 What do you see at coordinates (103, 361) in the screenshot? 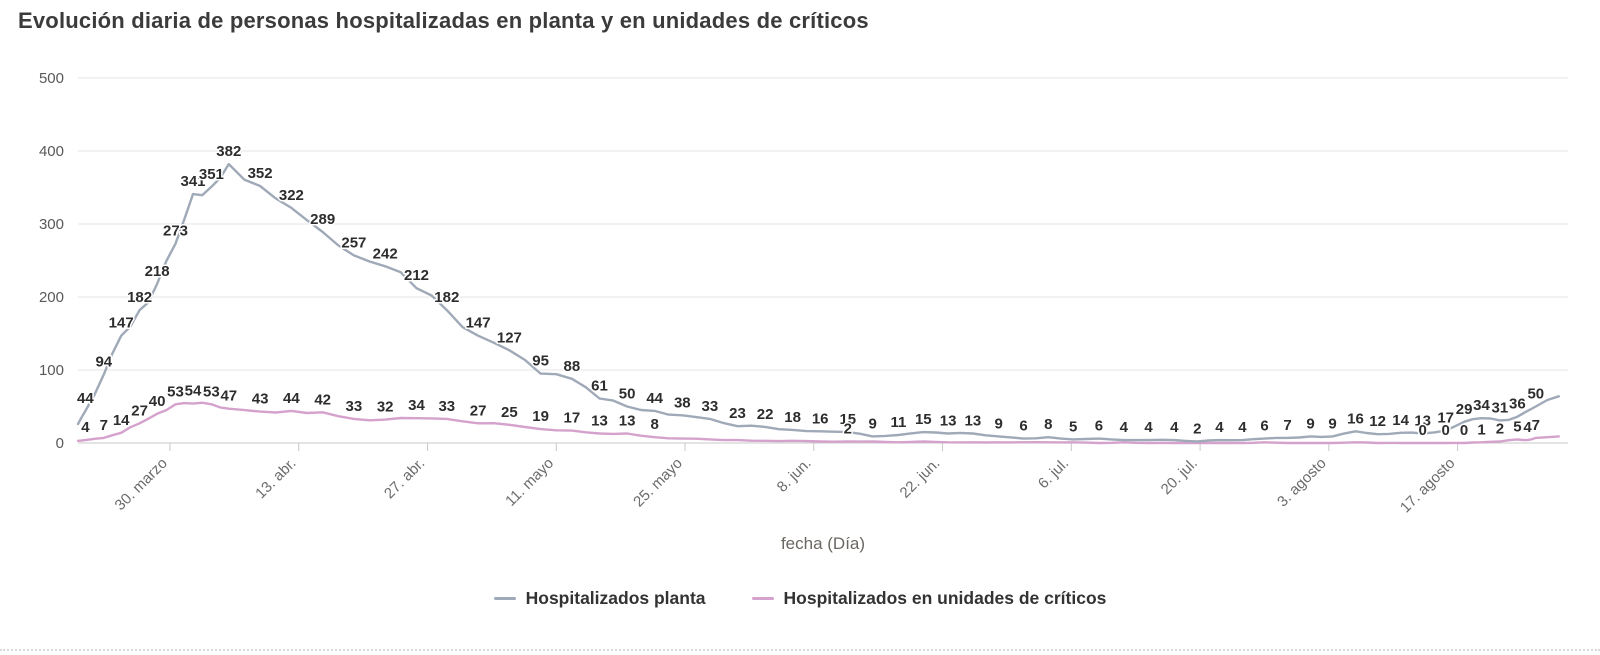
I see `svg-text: 94` at bounding box center [103, 361].